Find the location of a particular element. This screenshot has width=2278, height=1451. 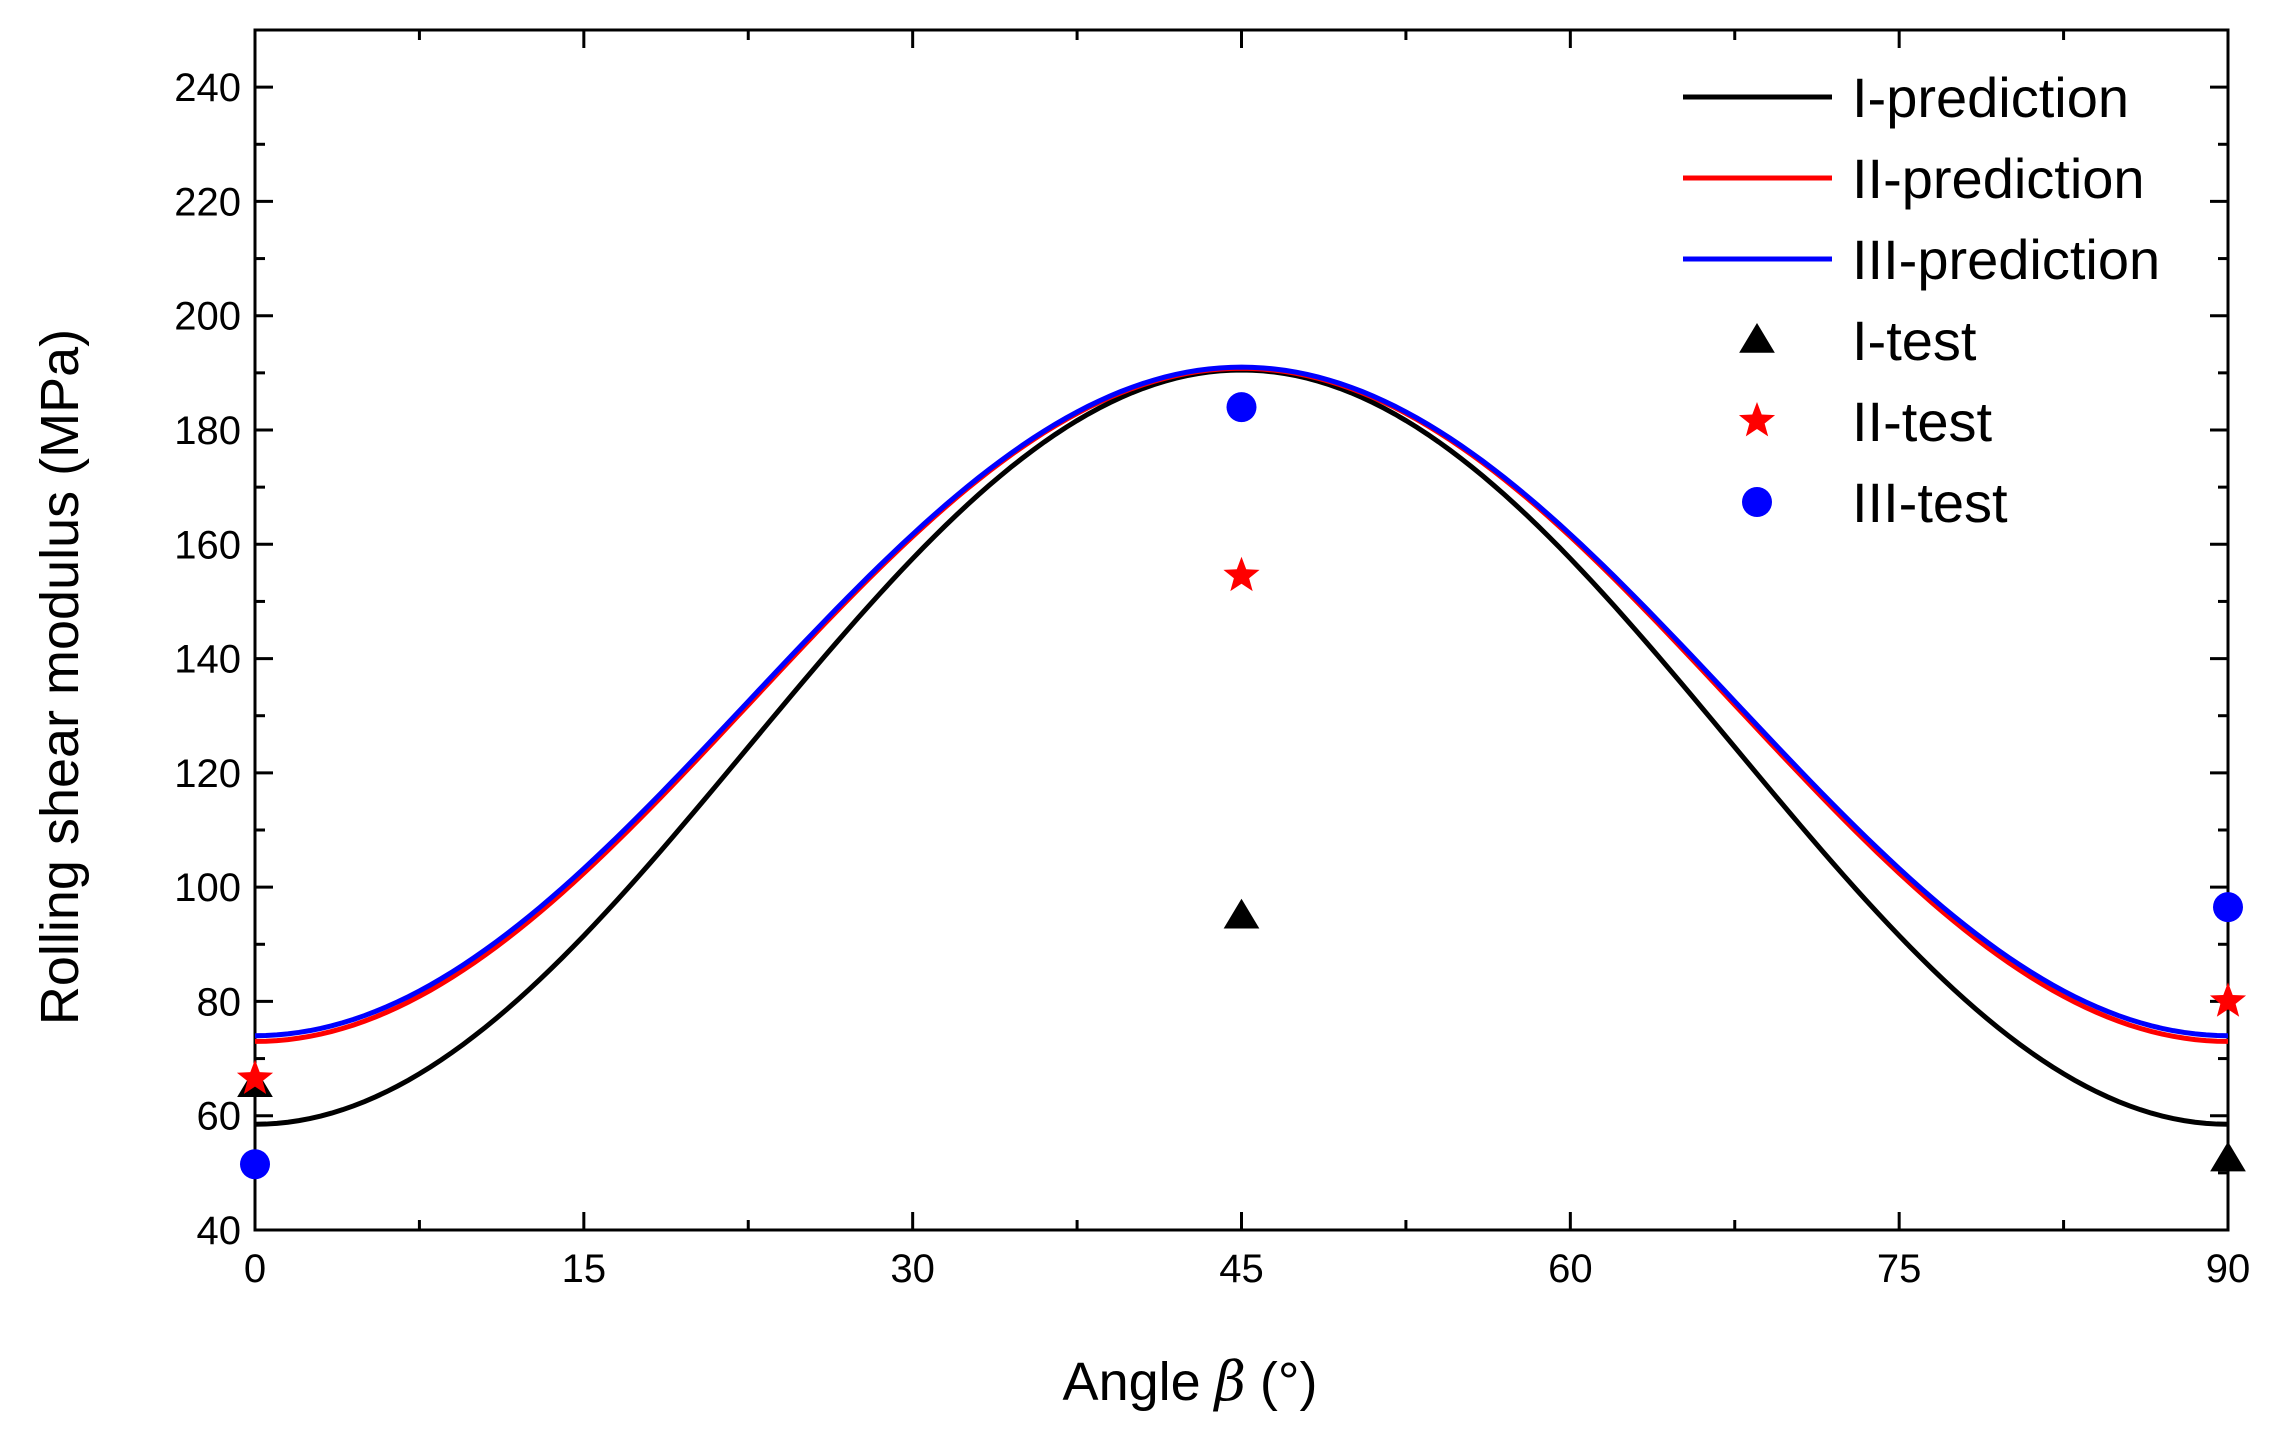

y-tick-label: 120 is located at coordinates (207, 774).